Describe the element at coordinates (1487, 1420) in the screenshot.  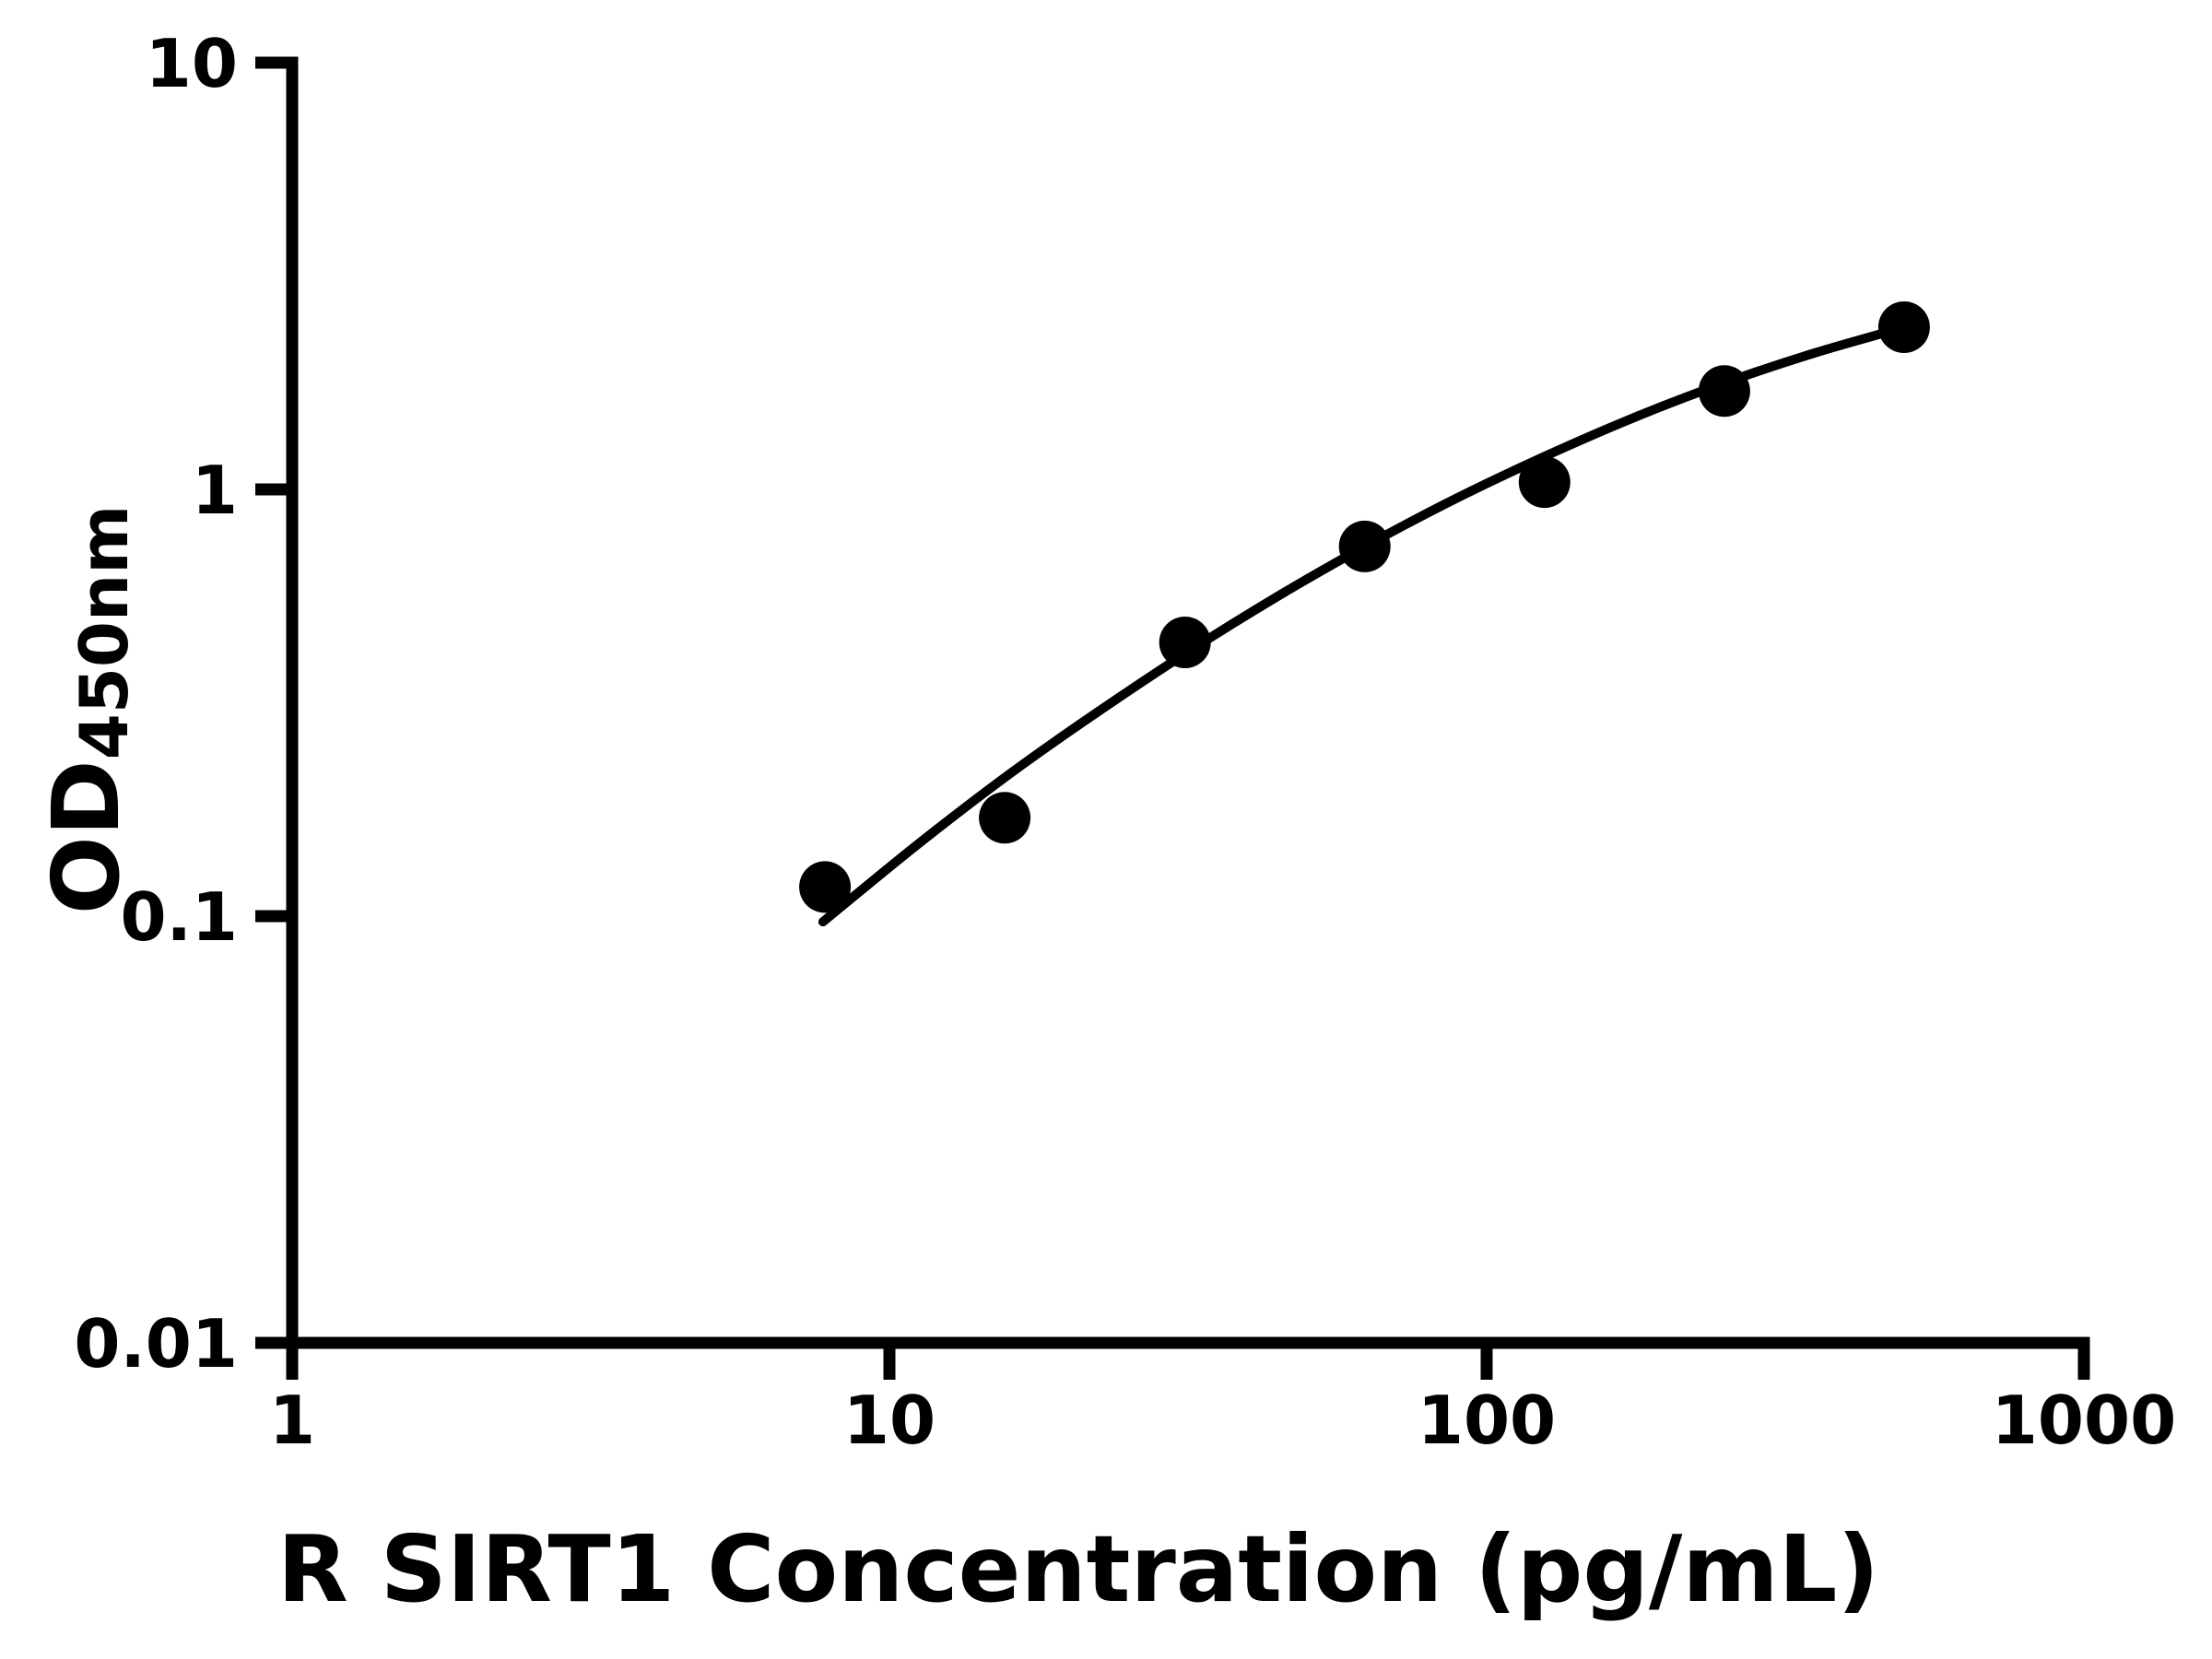
I see `x-tick-label: 100` at that location.